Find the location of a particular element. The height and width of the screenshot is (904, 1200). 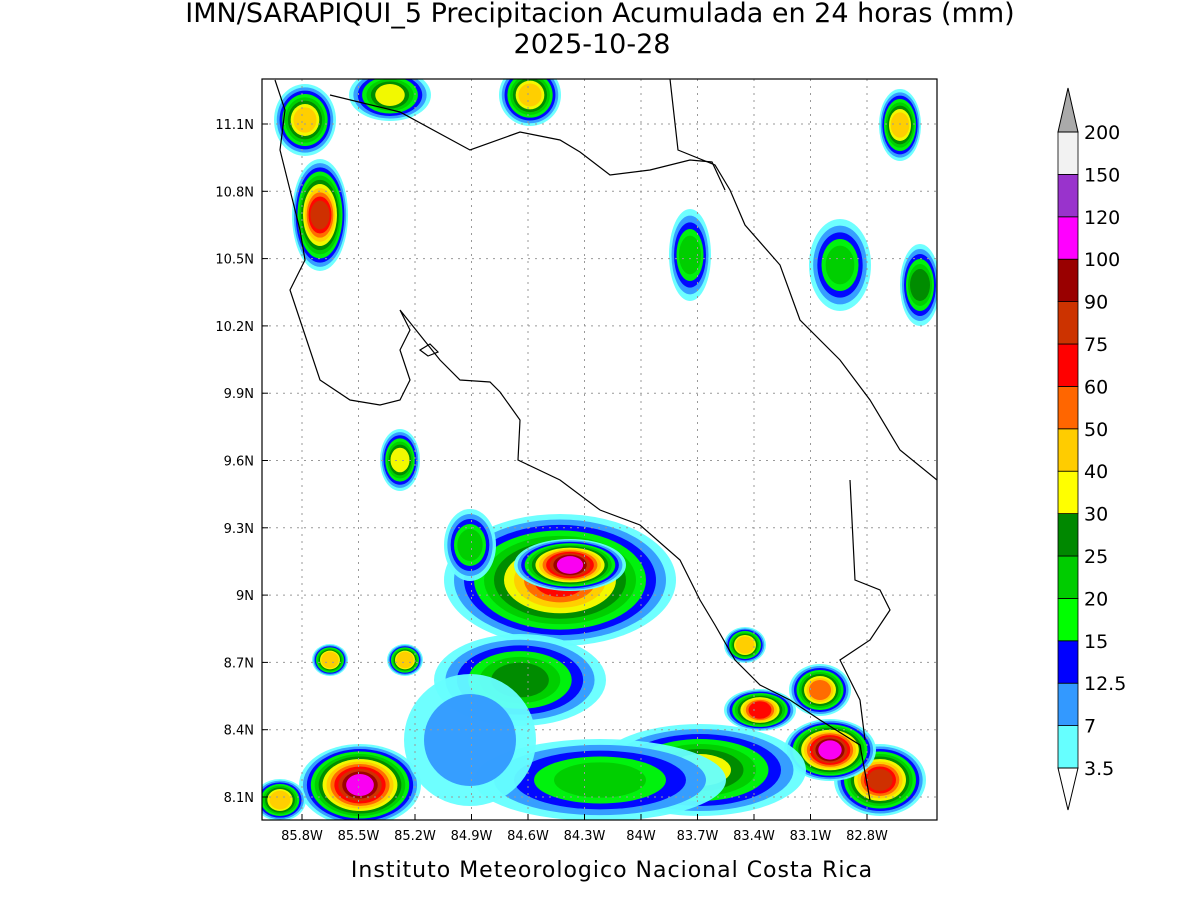

colorbar-under is located at coordinates (1068, 789).